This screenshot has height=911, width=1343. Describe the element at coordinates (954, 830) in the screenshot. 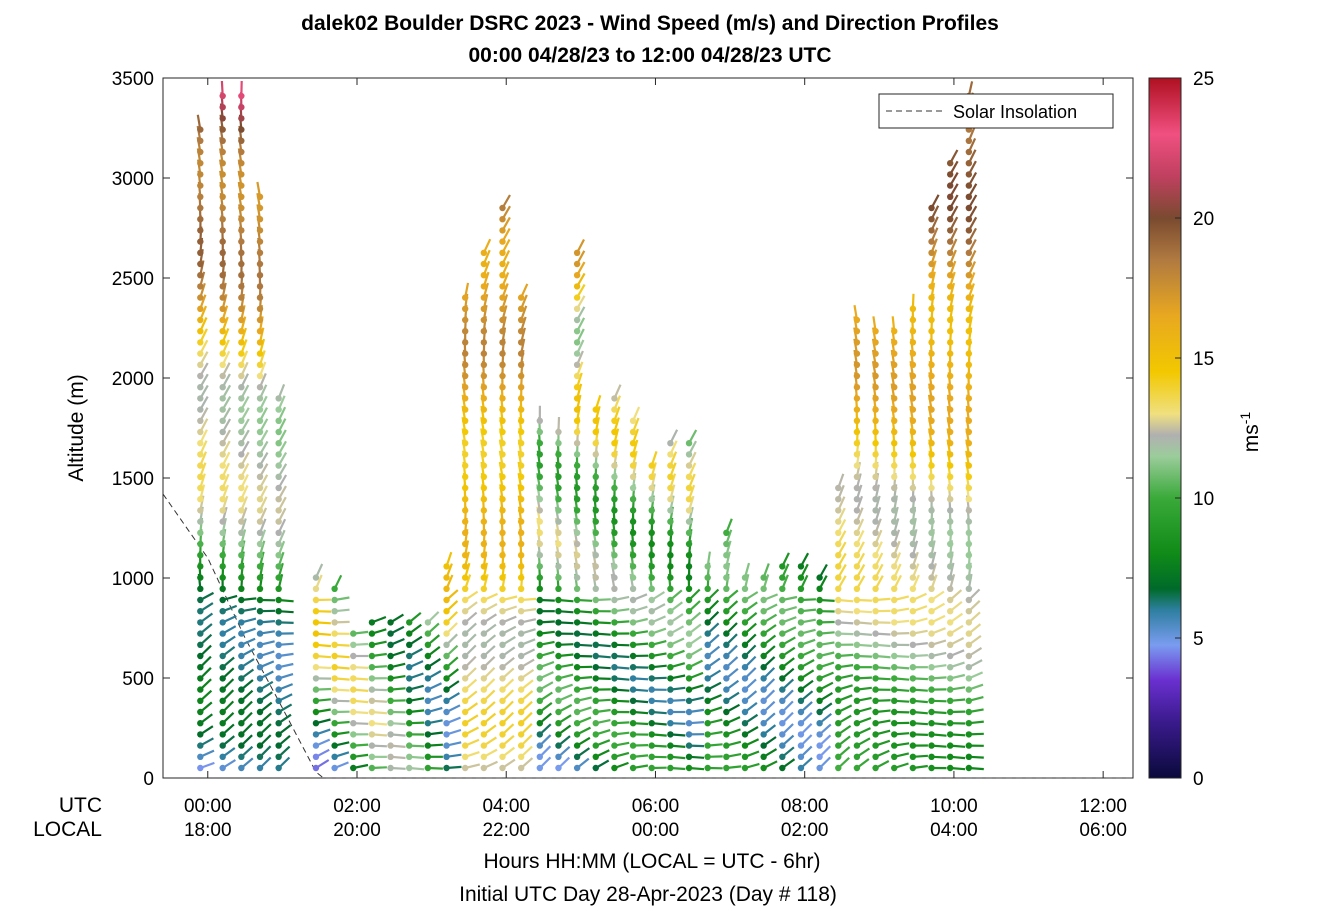

I see `x-tick-label-local: 04:00` at that location.